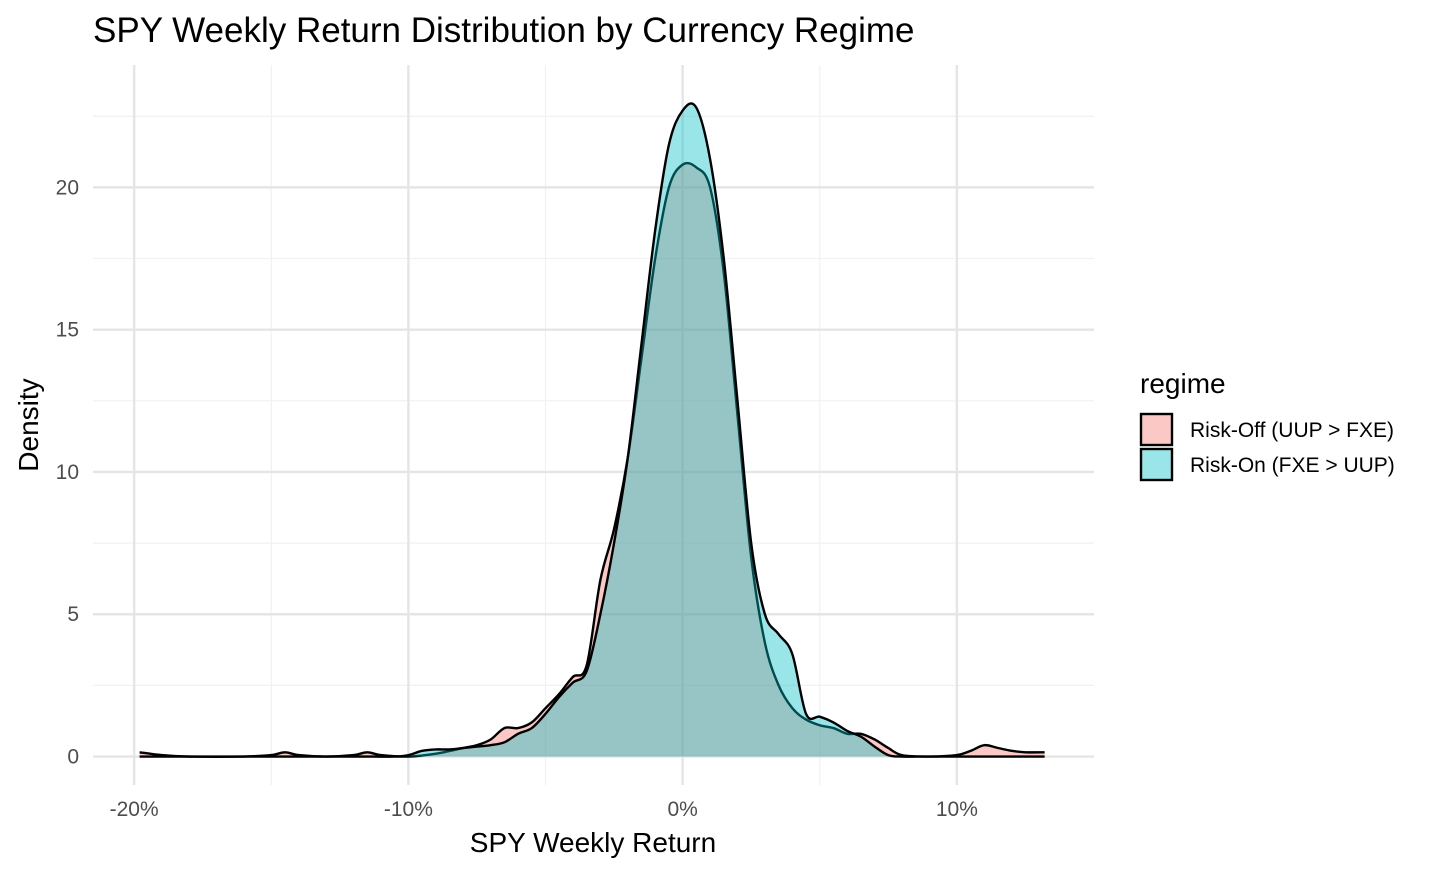  I want to click on y-tick-label: 5, so click(73, 614).